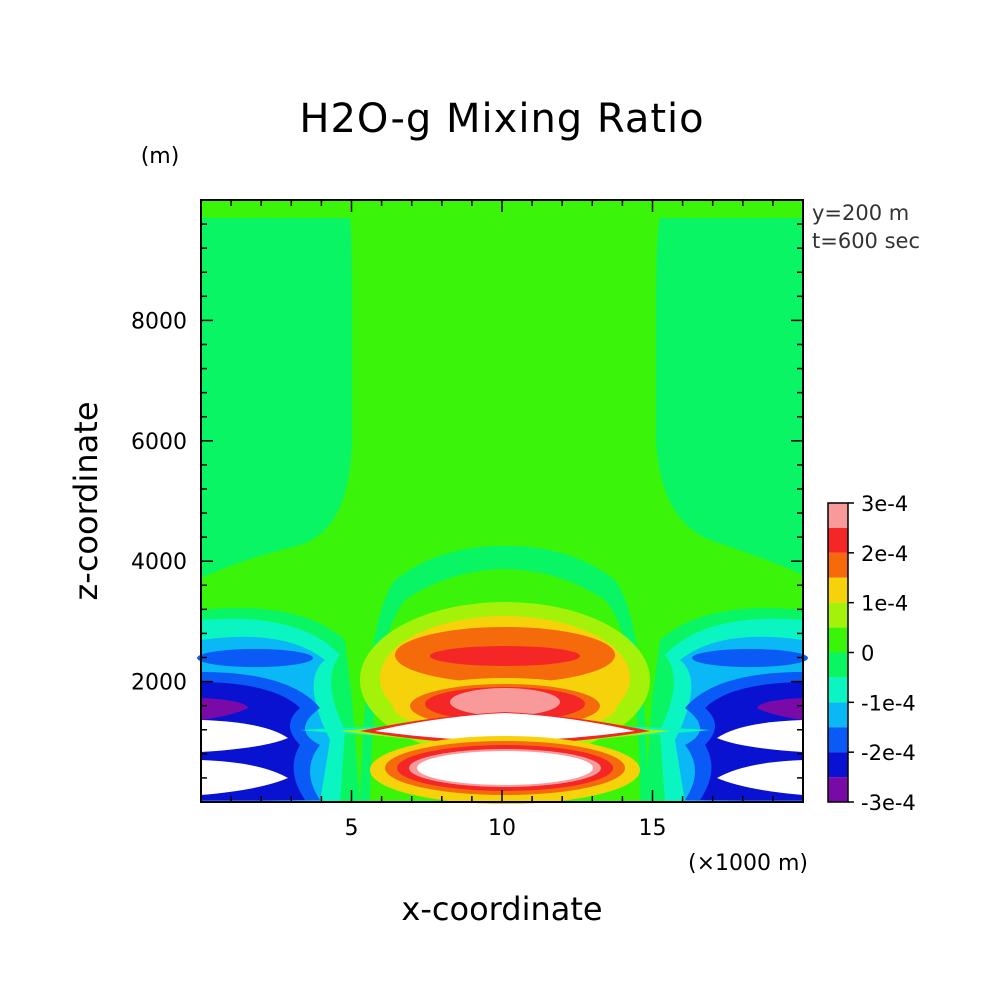  Describe the element at coordinates (760, 736) in the screenshot. I see `contour-right-white-upper` at that location.